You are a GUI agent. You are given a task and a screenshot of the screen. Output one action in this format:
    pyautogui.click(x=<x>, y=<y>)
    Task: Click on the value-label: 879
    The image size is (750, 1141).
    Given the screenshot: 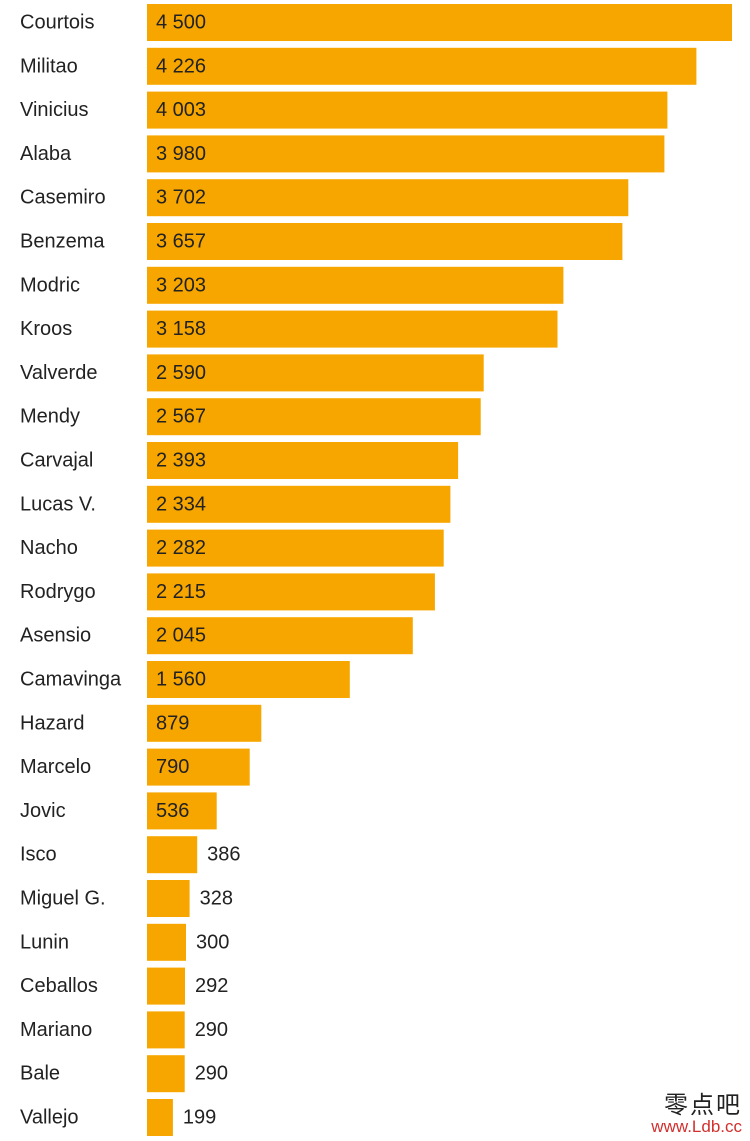 What is the action you would take?
    pyautogui.click(x=172, y=723)
    